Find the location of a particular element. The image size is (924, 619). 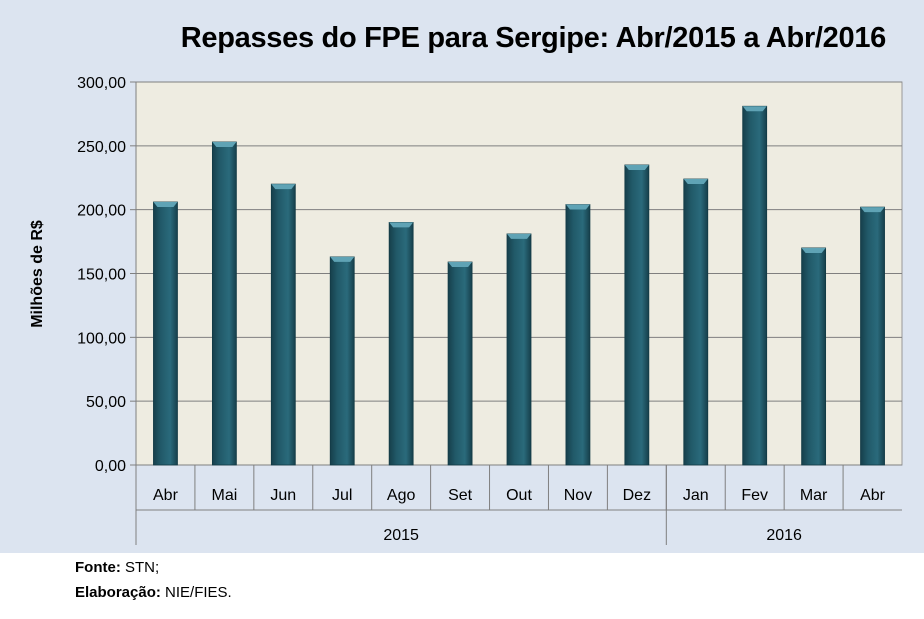

x-tick-label: Jul is located at coordinates (342, 495).